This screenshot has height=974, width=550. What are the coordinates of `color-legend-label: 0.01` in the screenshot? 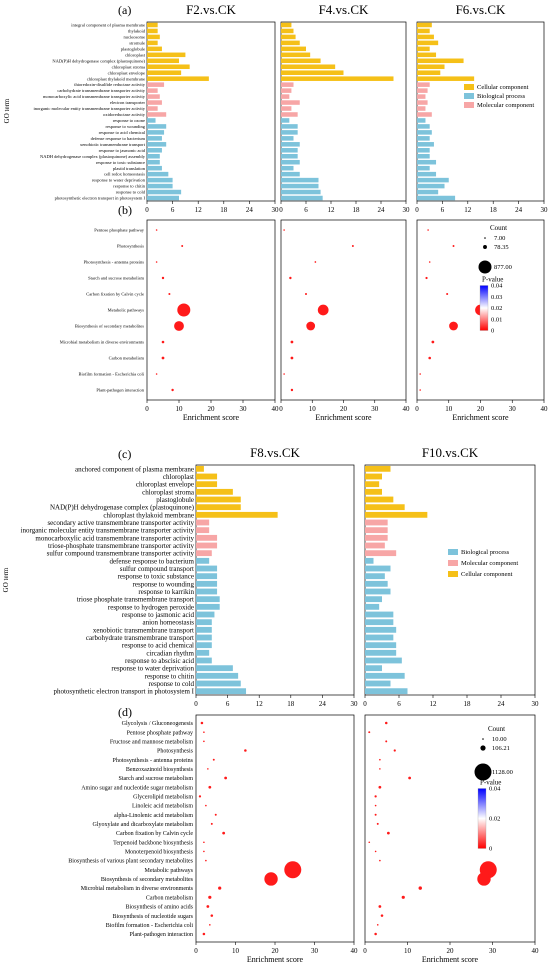 It's located at (496, 319).